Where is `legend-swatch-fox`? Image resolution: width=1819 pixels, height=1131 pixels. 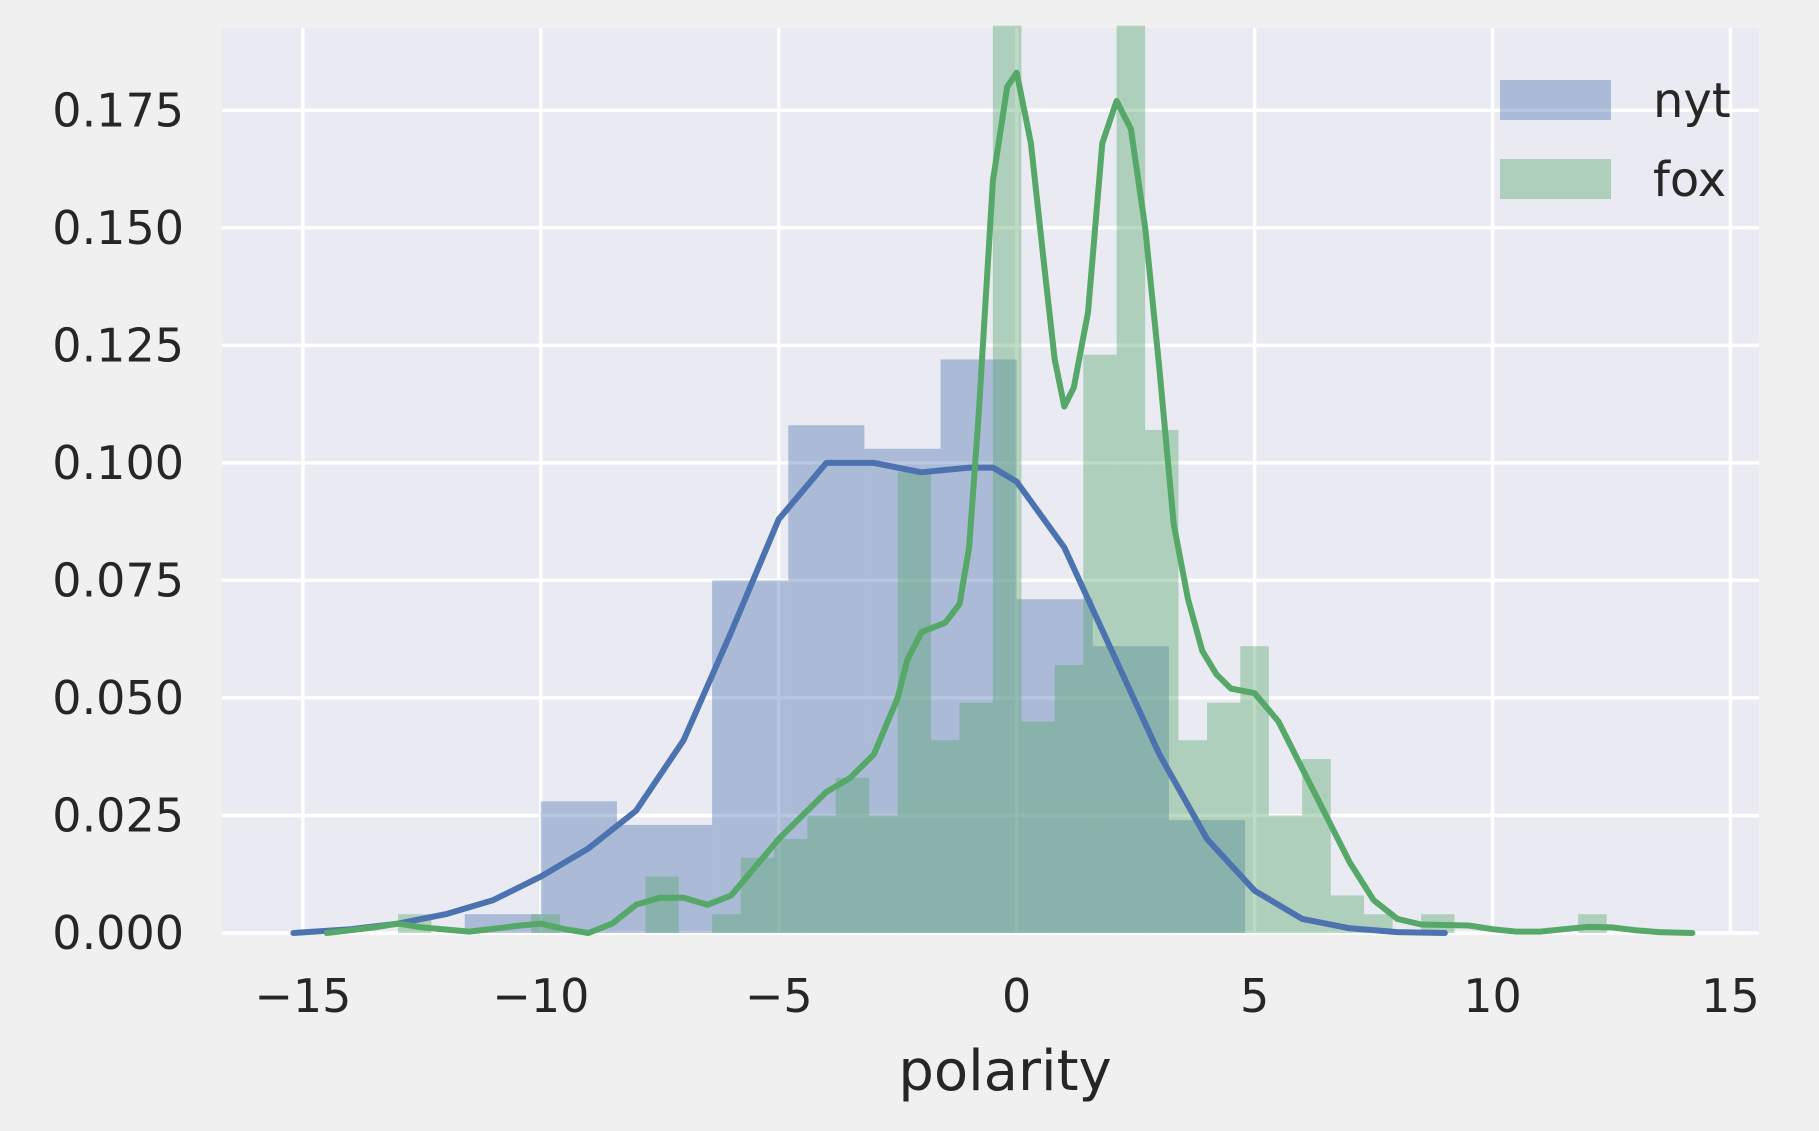
legend-swatch-fox is located at coordinates (1555, 179).